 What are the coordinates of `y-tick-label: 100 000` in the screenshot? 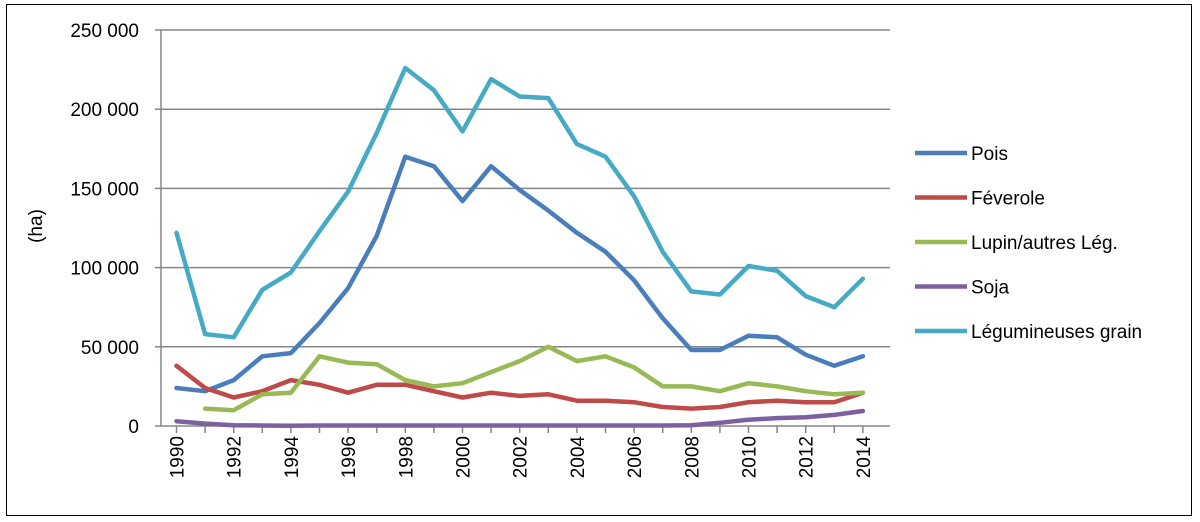 It's located at (104, 269).